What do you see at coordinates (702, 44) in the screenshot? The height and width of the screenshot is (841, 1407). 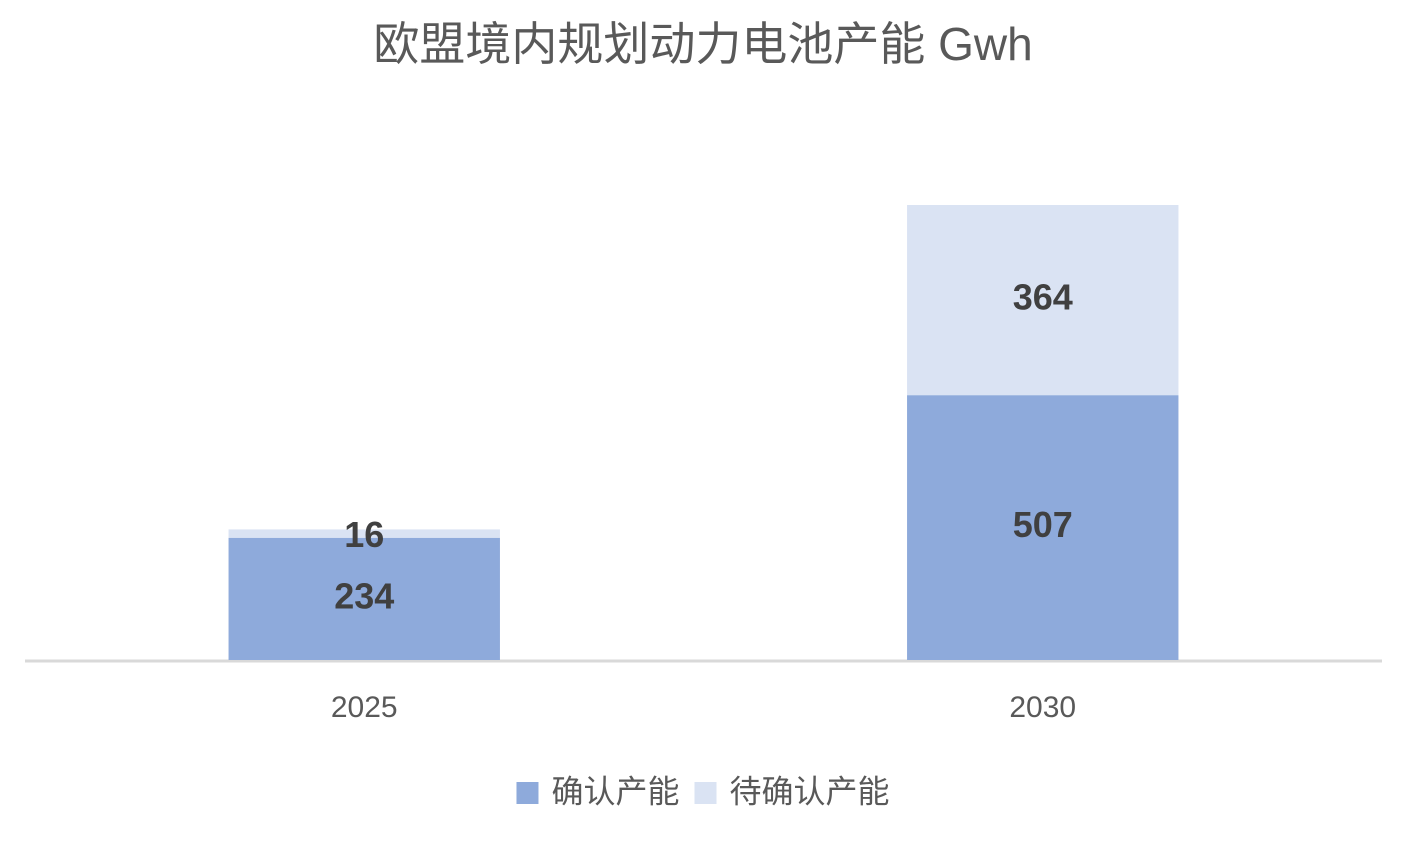 I see `chart-title: 欧盟境内规划动力电池产能 Gwh` at bounding box center [702, 44].